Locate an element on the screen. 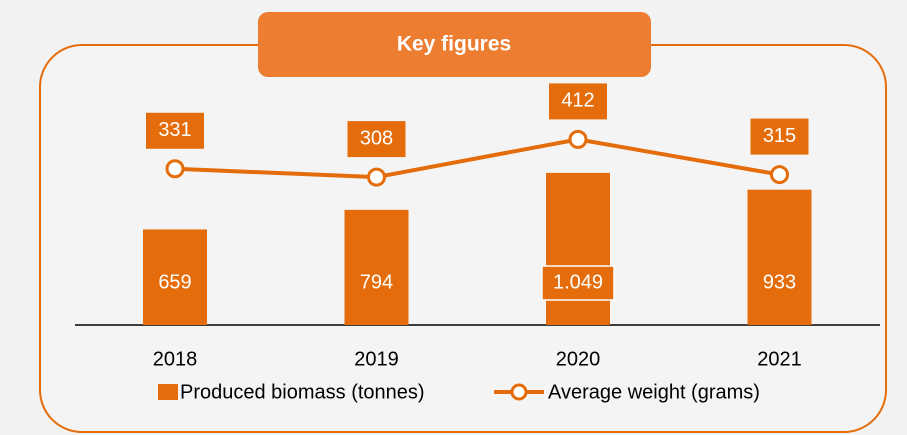 This screenshot has height=435, width=907. data-label: 308 is located at coordinates (376, 138).